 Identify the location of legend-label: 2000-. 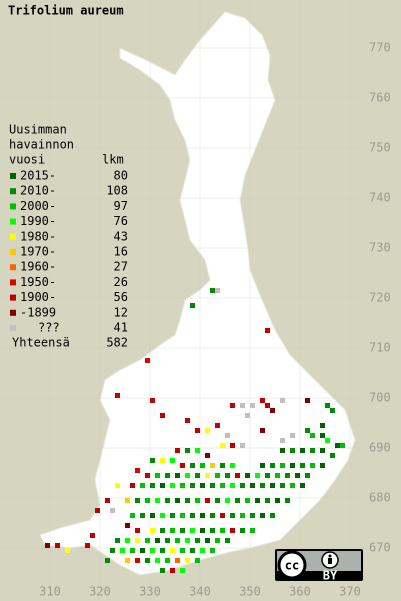
(38, 206).